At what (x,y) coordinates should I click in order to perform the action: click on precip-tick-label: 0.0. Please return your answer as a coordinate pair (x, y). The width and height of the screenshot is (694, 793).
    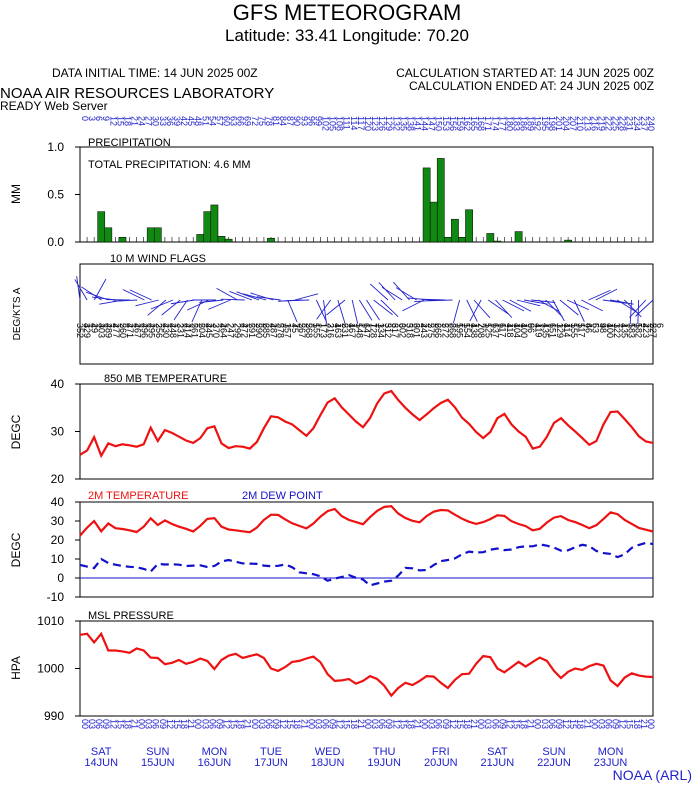
    Looking at the image, I should click on (55, 242).